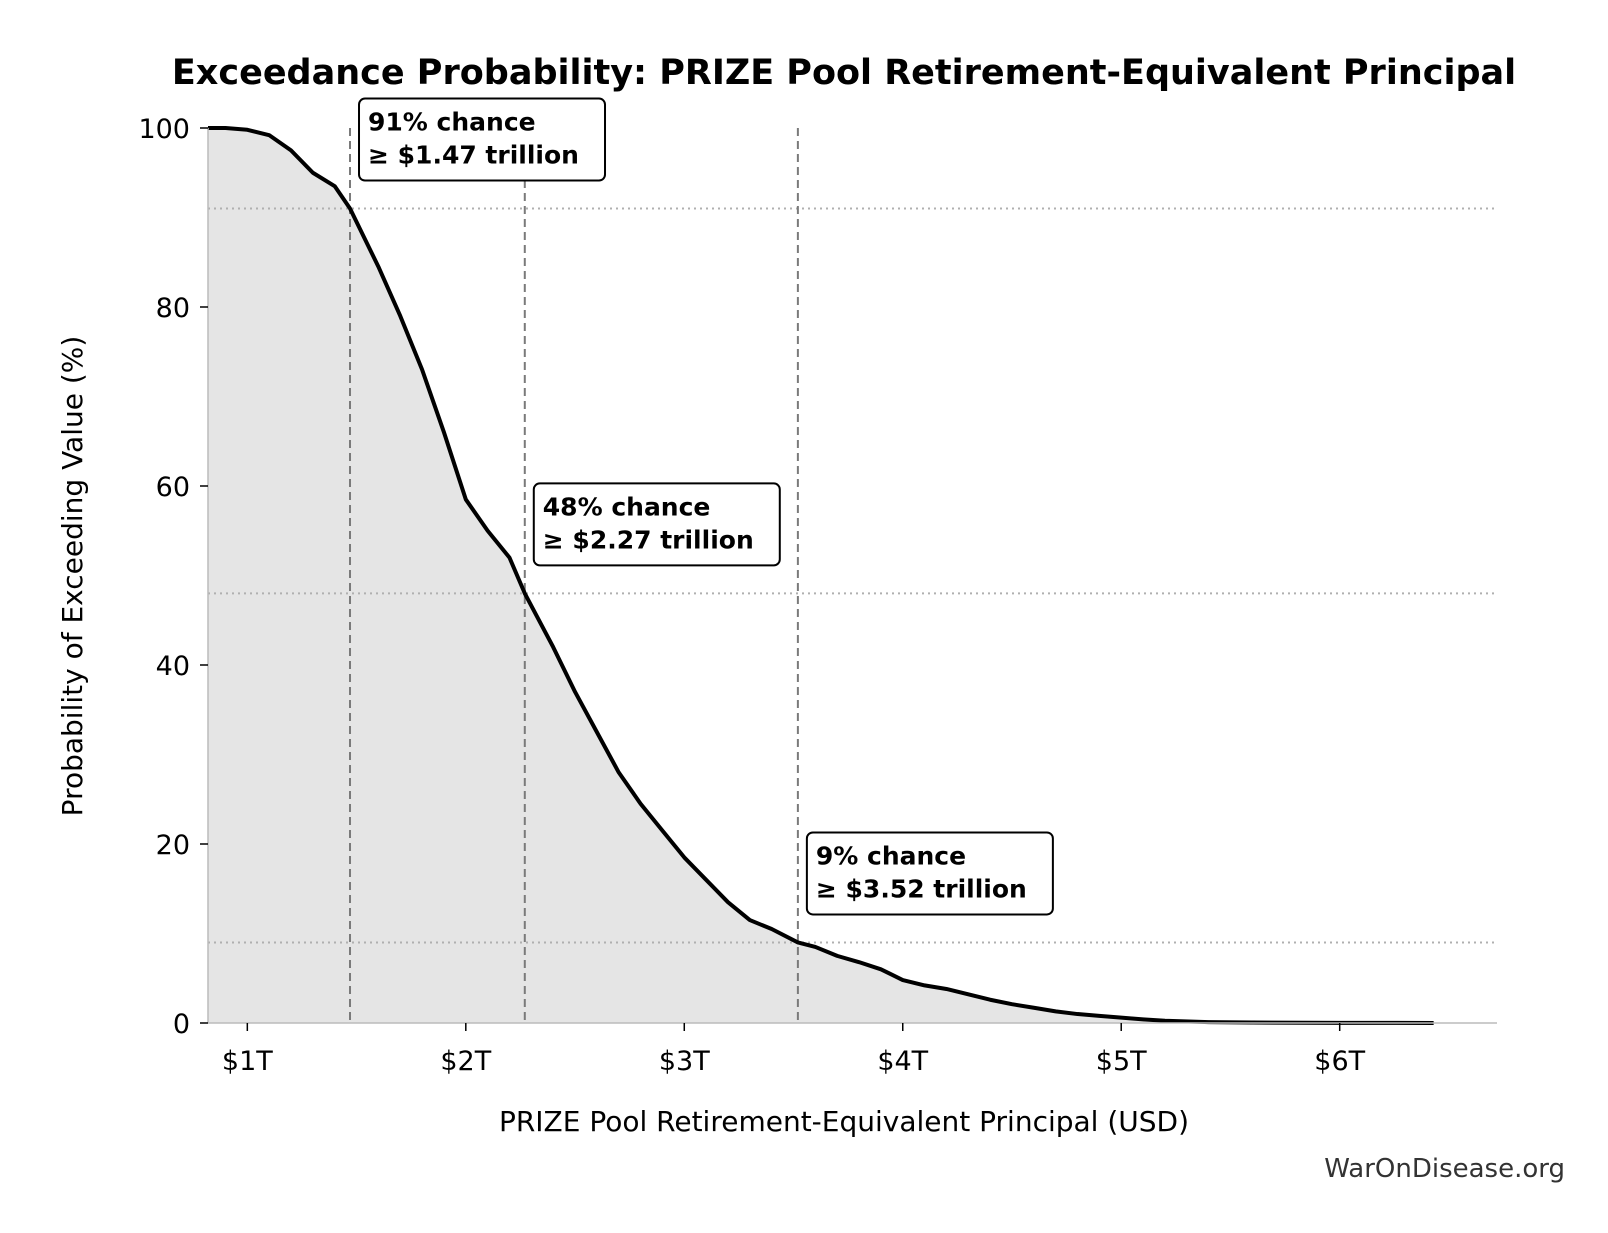 The image size is (1608, 1233). What do you see at coordinates (173, 845) in the screenshot?
I see `y-tick-label-2: 20` at bounding box center [173, 845].